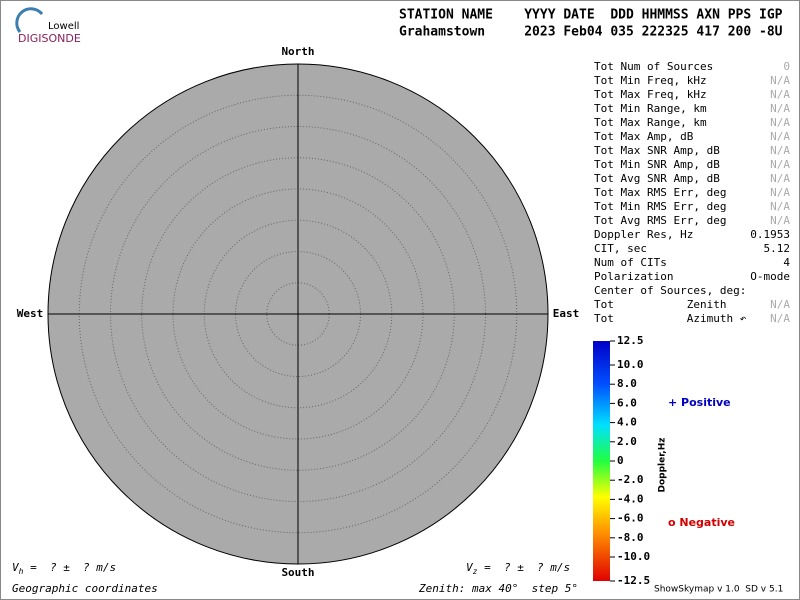 This screenshot has width=800, height=600. What do you see at coordinates (644, 136) in the screenshot?
I see `stat-label: Tot Max Amp, dB` at bounding box center [644, 136].